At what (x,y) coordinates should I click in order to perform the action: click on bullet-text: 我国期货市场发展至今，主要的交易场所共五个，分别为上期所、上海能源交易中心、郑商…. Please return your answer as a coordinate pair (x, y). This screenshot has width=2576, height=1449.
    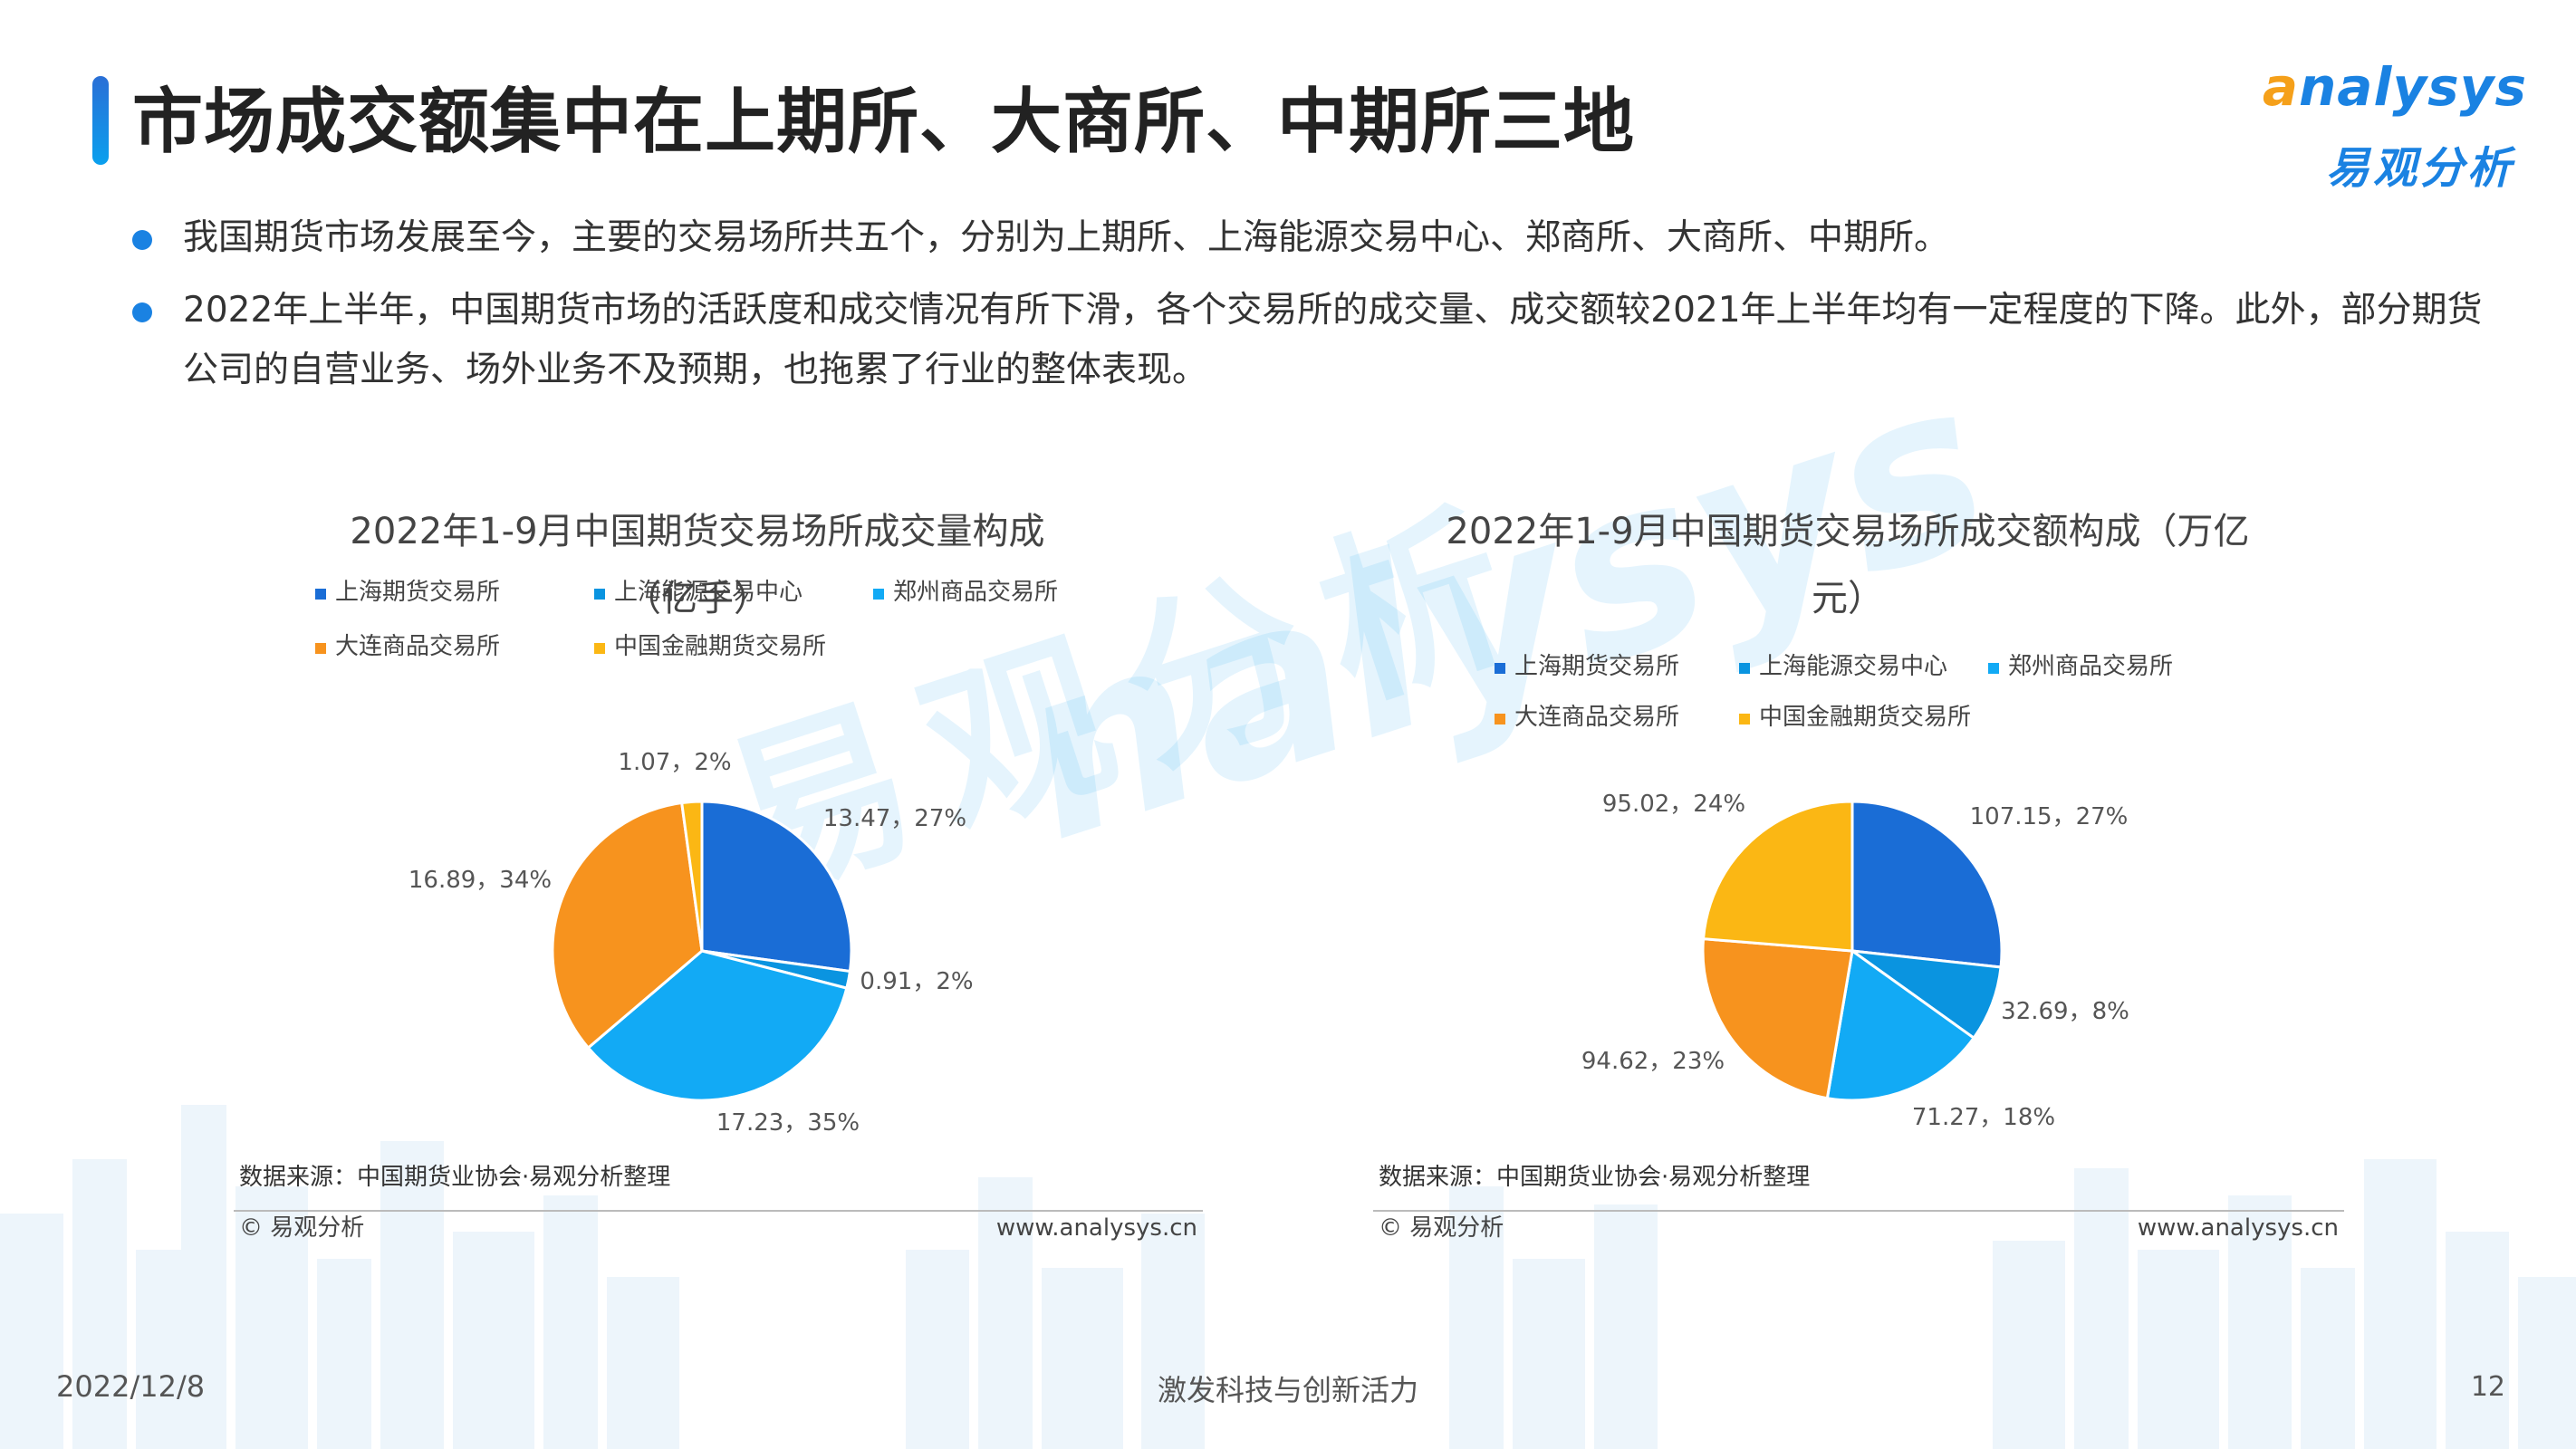
    Looking at the image, I should click on (1066, 237).